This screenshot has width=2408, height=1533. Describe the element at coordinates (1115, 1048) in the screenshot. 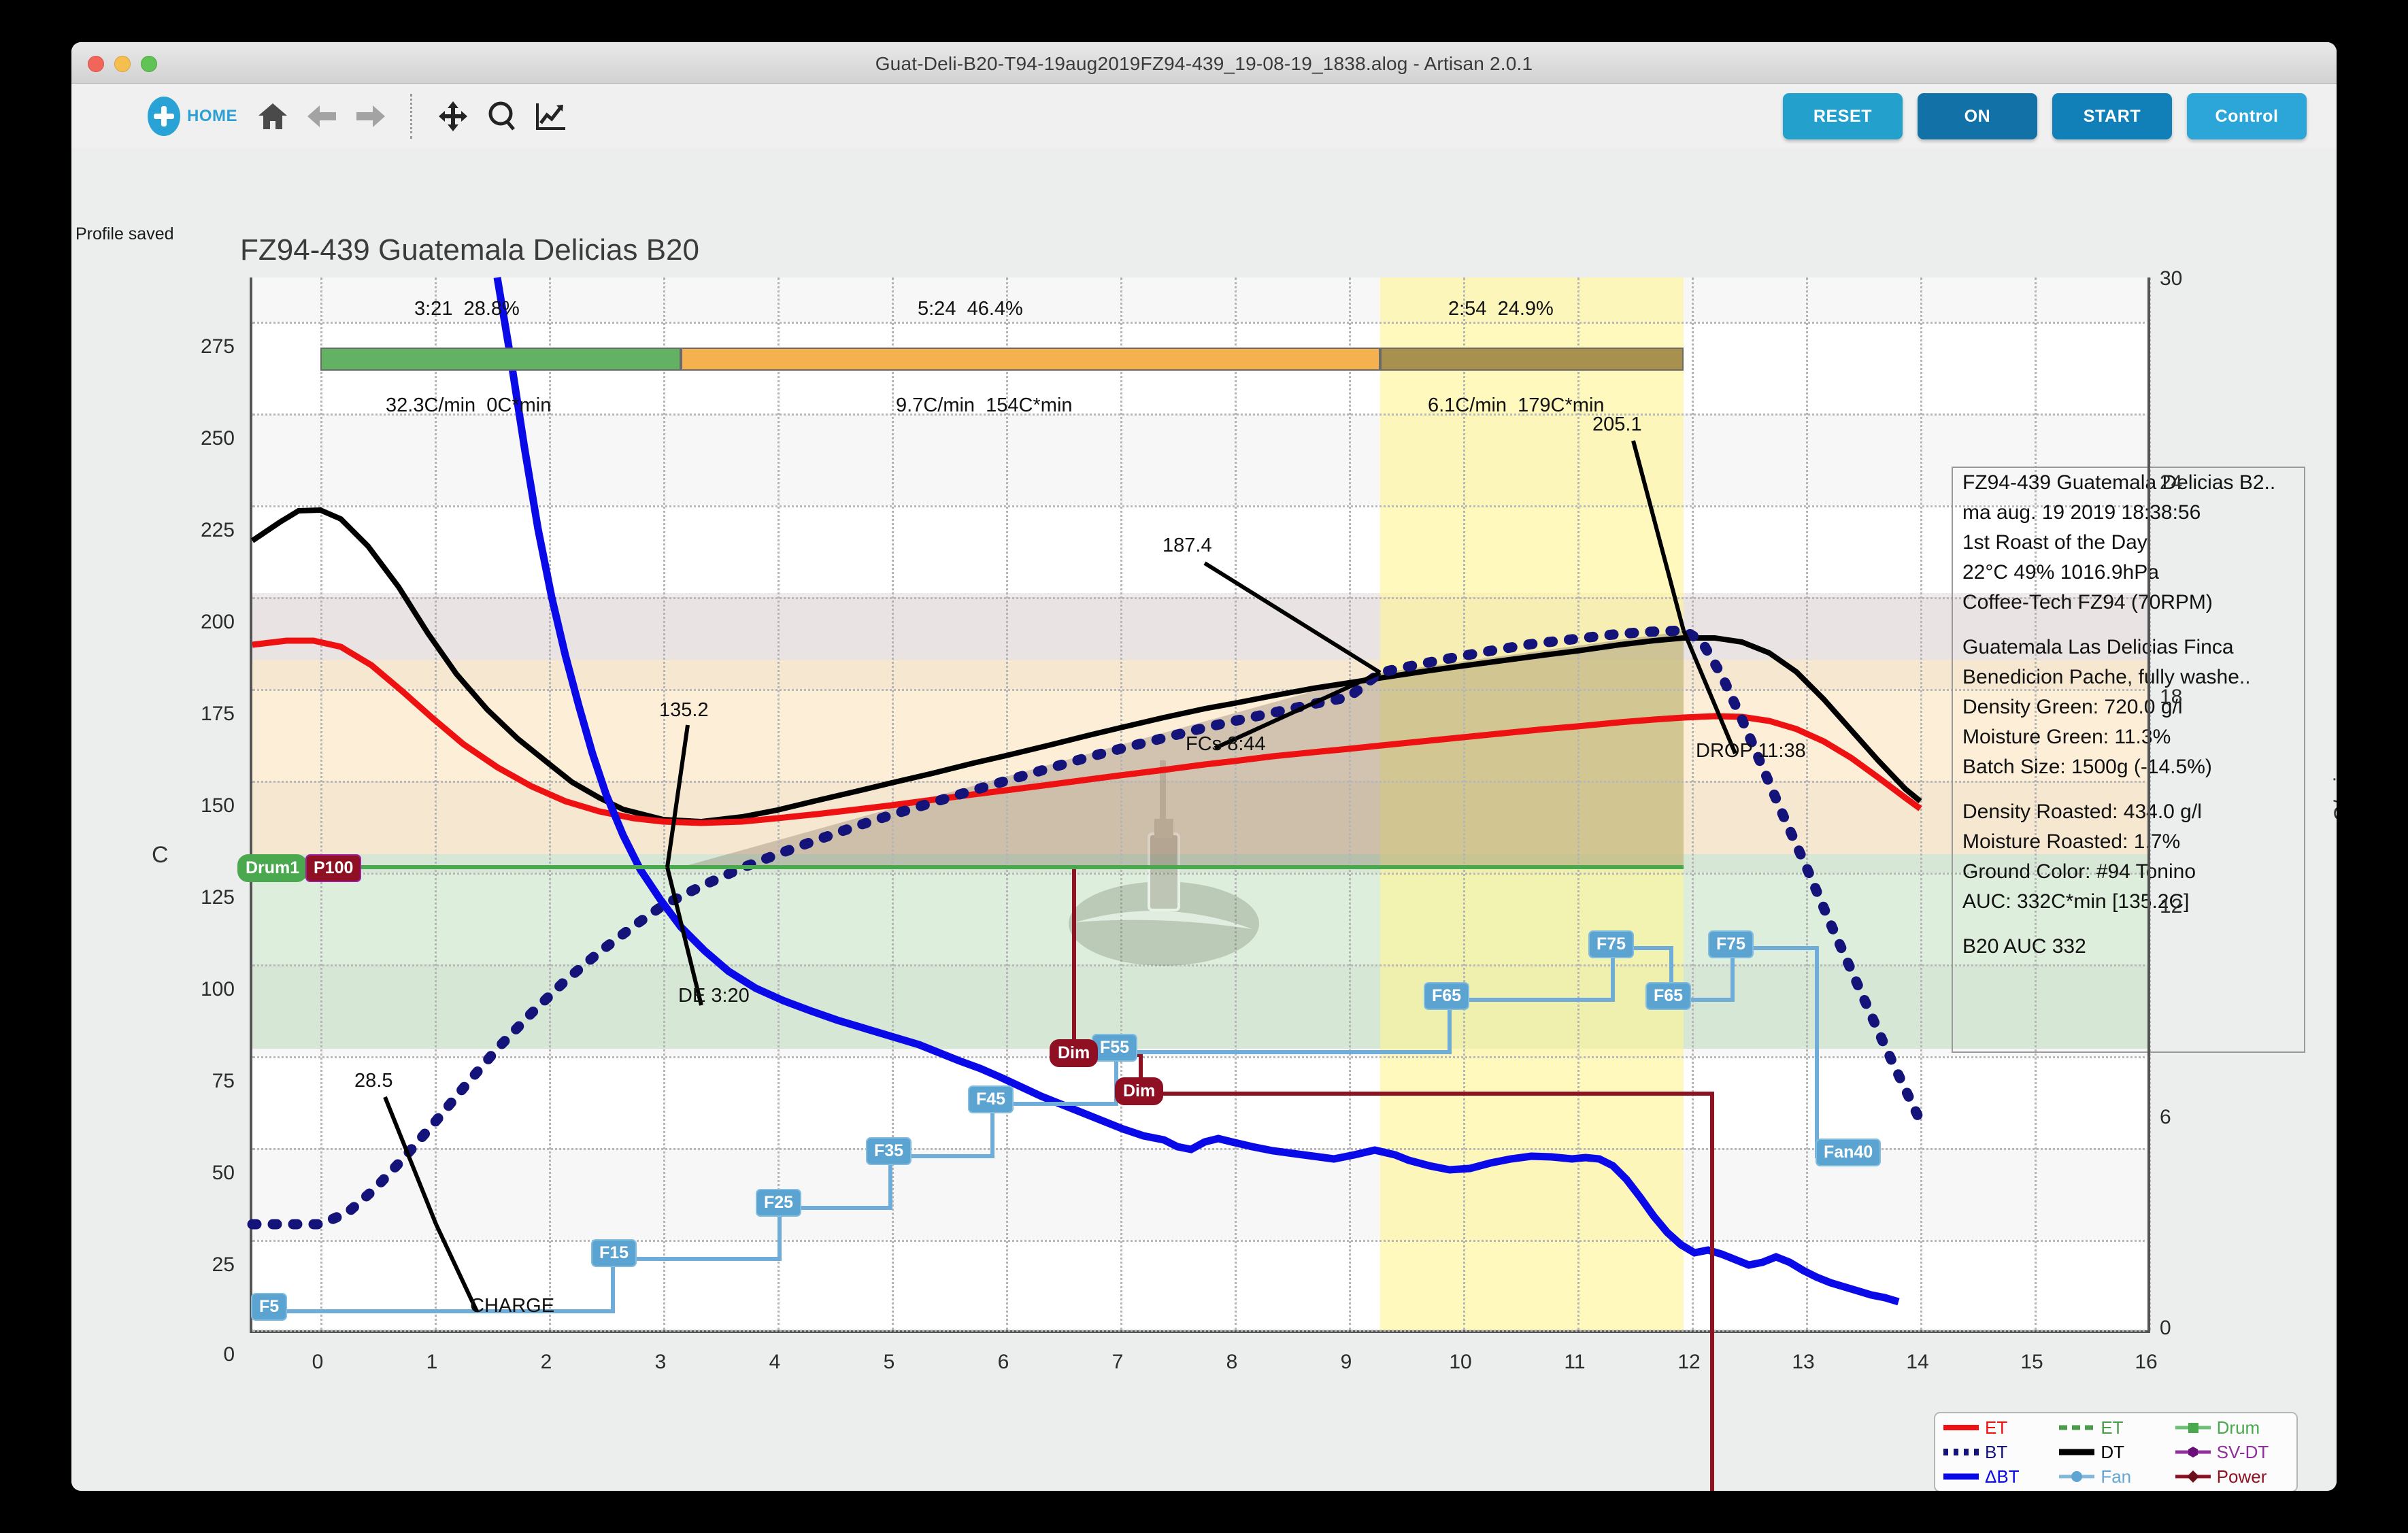

I see `event-f55: F55` at that location.